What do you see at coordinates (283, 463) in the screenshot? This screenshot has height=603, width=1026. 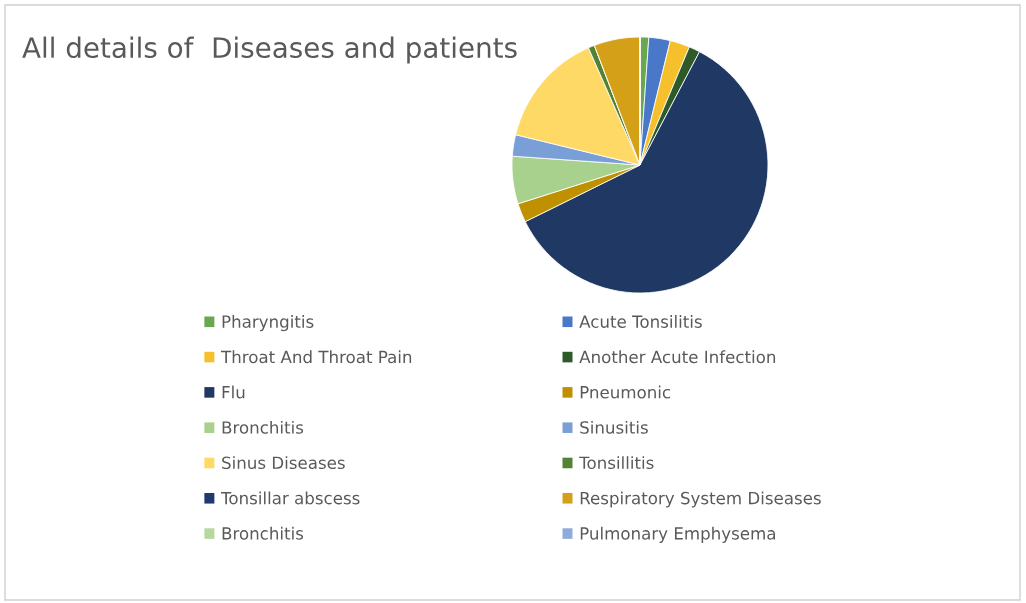 I see `legend-label: Sinus Diseases` at bounding box center [283, 463].